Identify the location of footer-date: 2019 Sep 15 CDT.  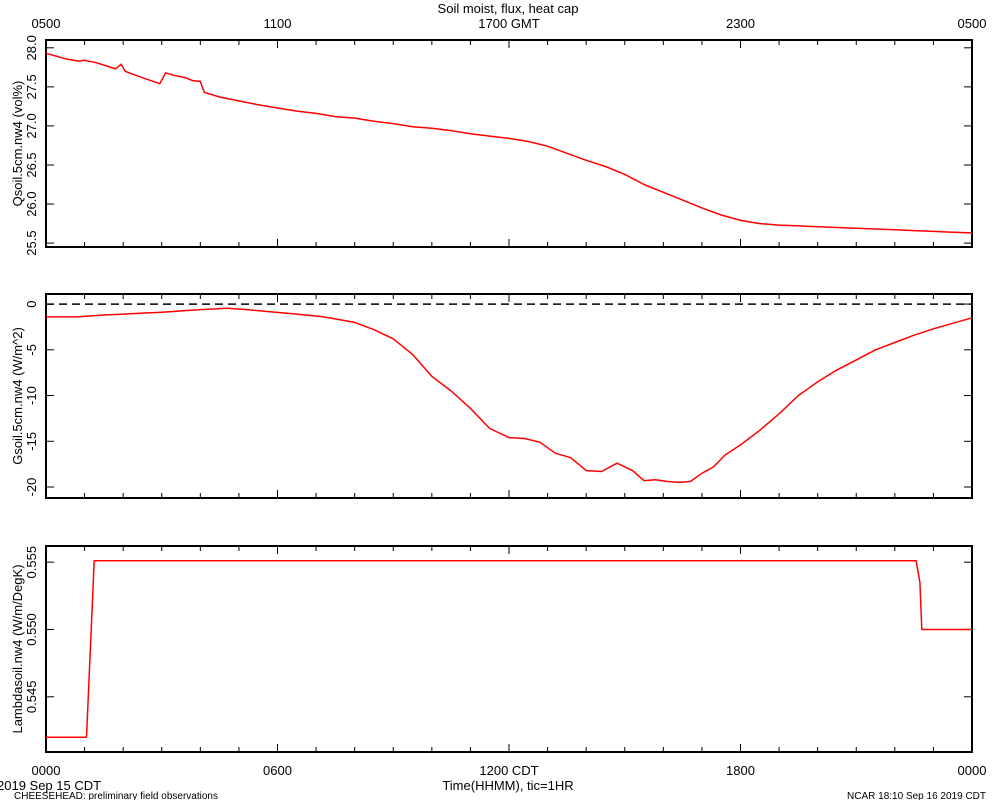
(50, 785).